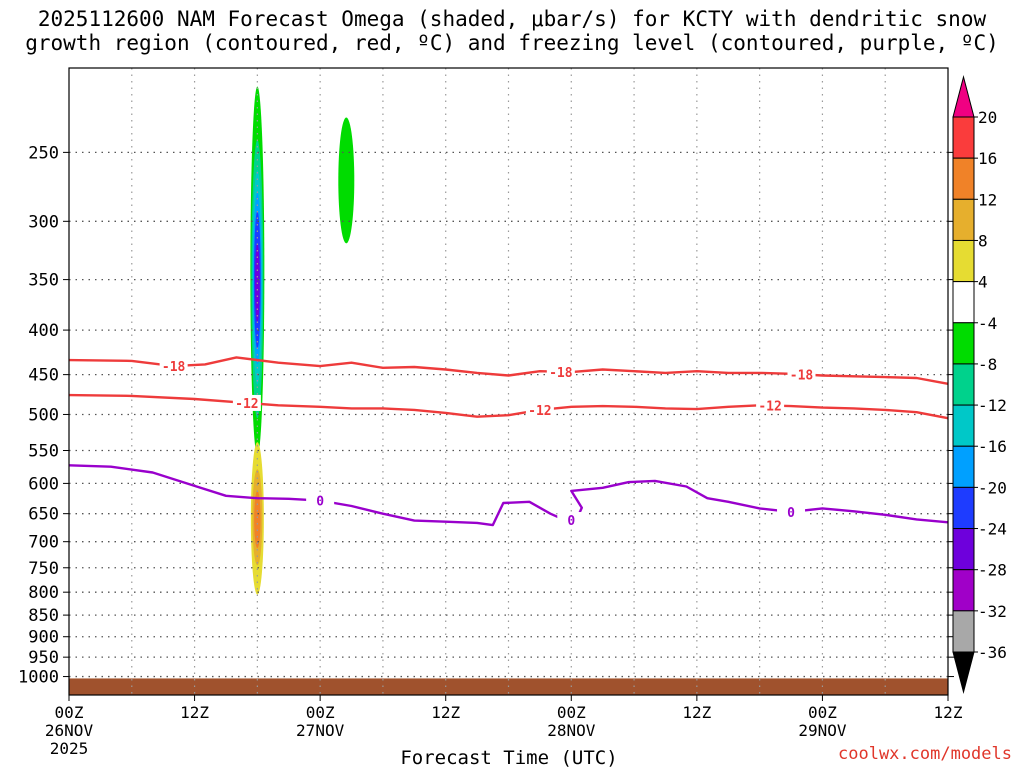 This screenshot has height=768, width=1024. What do you see at coordinates (43, 569) in the screenshot?
I see `y-tick-label: 750` at bounding box center [43, 569].